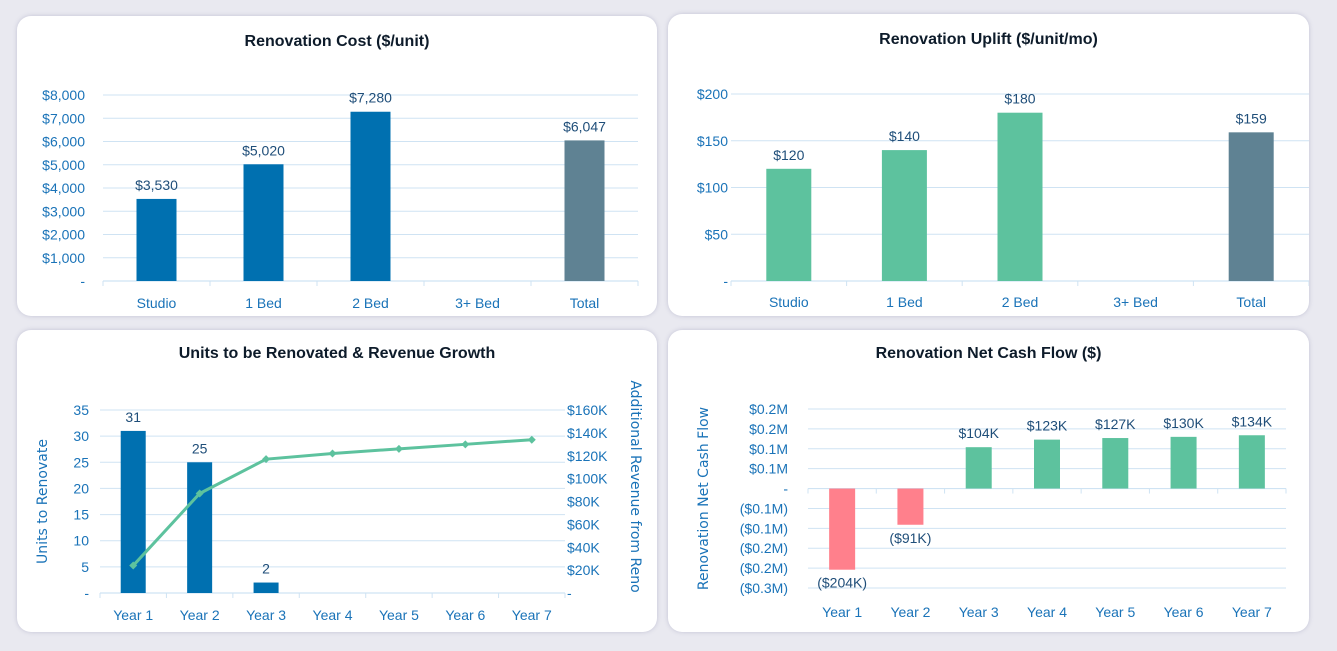  What do you see at coordinates (583, 547) in the screenshot?
I see `y2-tick-label: $40K` at bounding box center [583, 547].